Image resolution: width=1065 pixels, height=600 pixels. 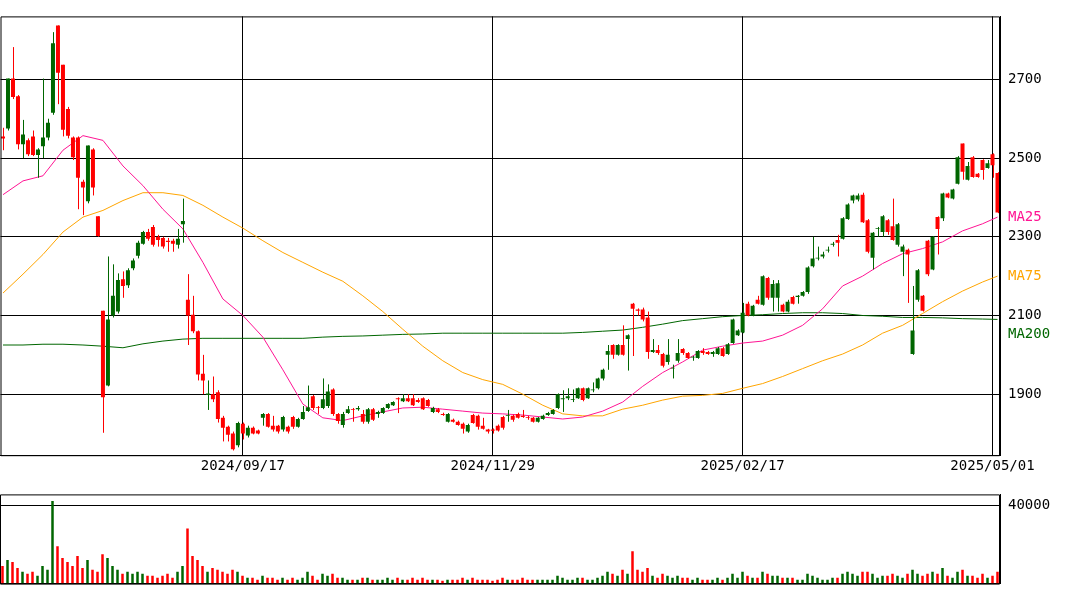 What do you see at coordinates (1025, 314) in the screenshot?
I see `y-tick-label: 2100` at bounding box center [1025, 314].